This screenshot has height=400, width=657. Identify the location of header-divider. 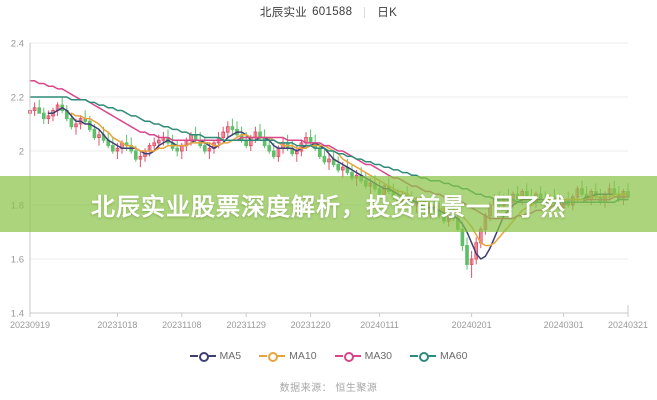
(365, 12).